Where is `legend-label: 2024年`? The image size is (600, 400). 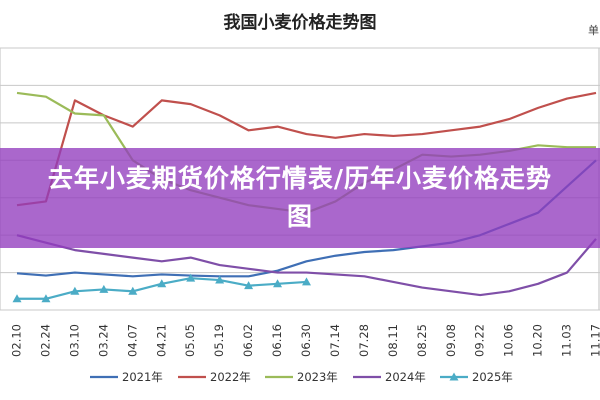
legend-label: 2024年 is located at coordinates (405, 377).